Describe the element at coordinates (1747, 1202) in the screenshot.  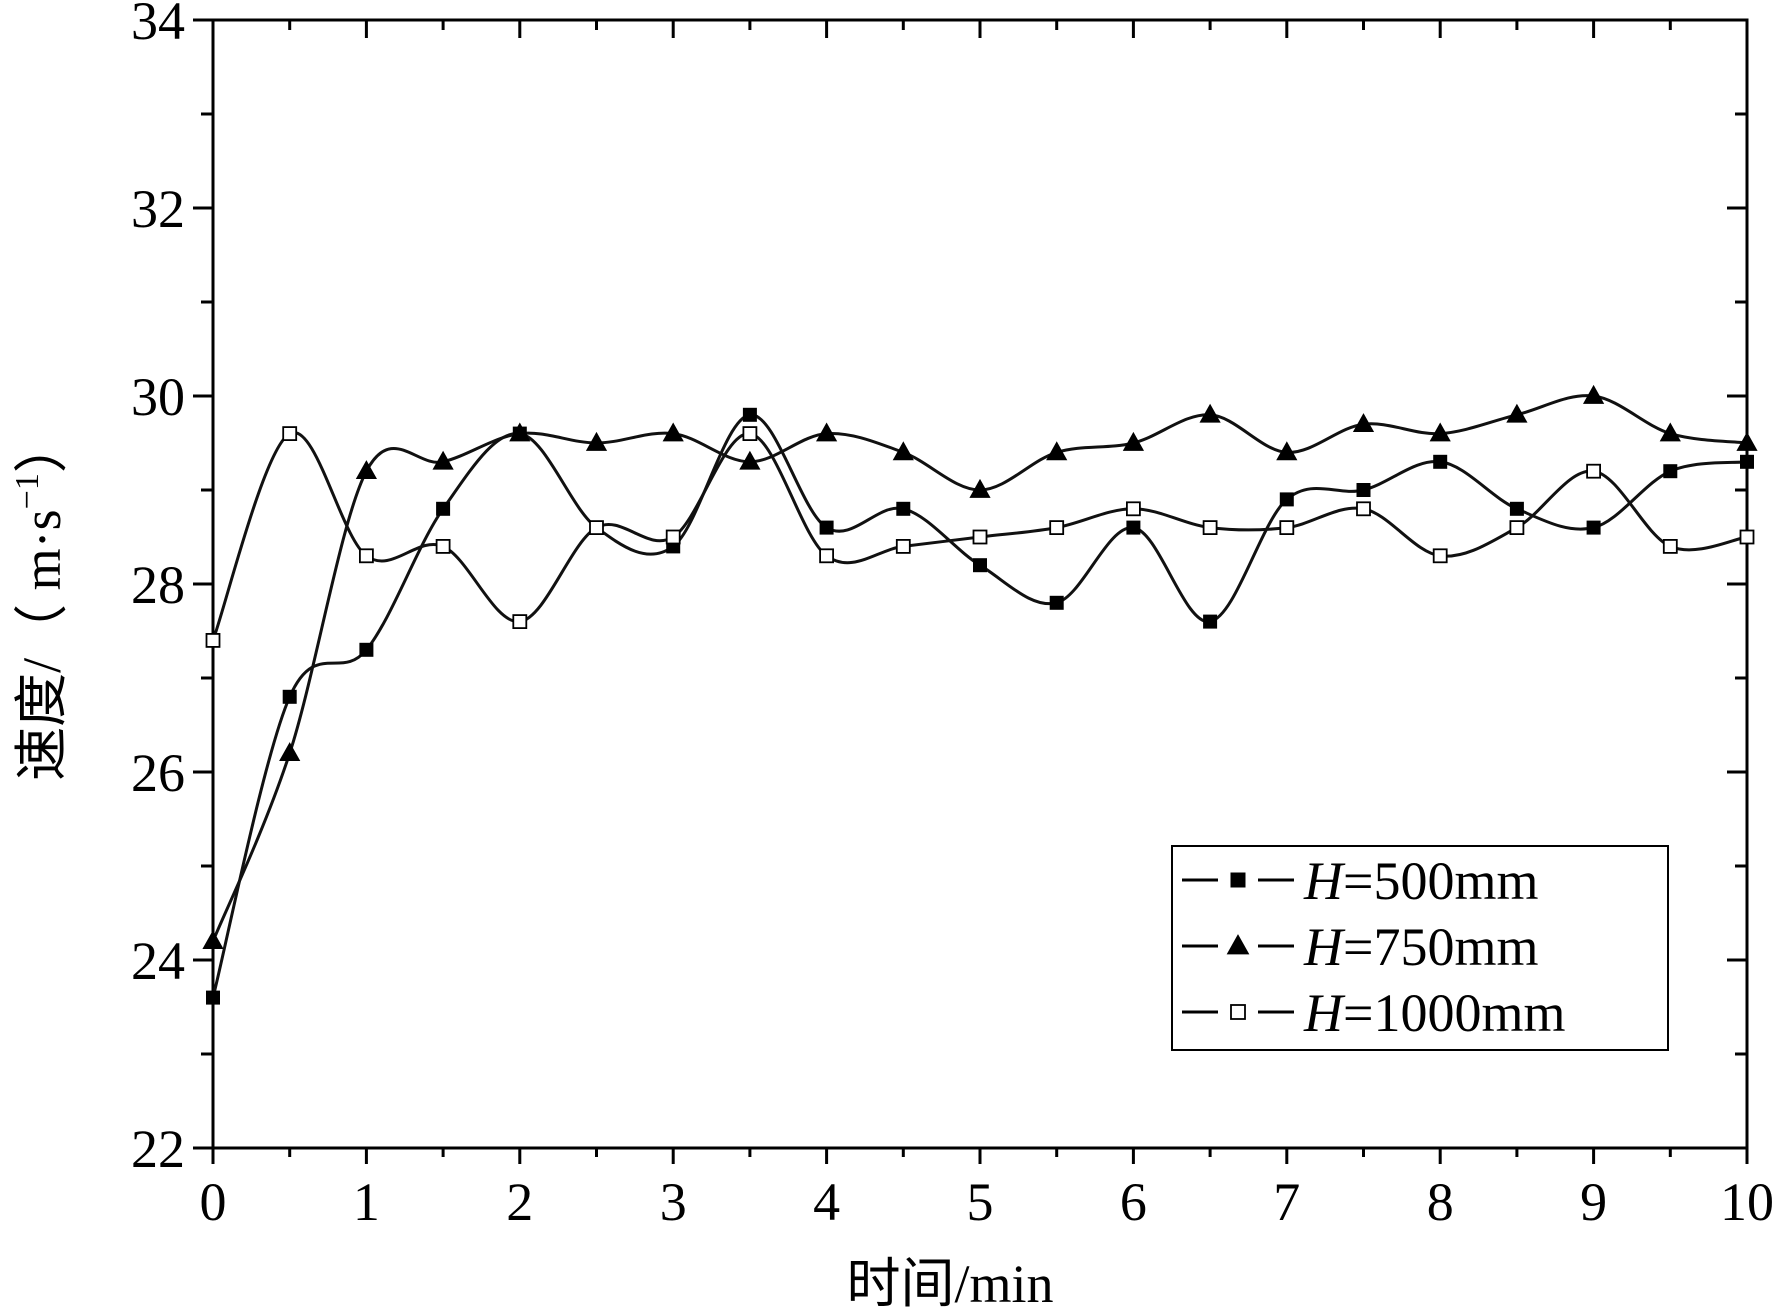
I see `x-tick-label: 10` at that location.